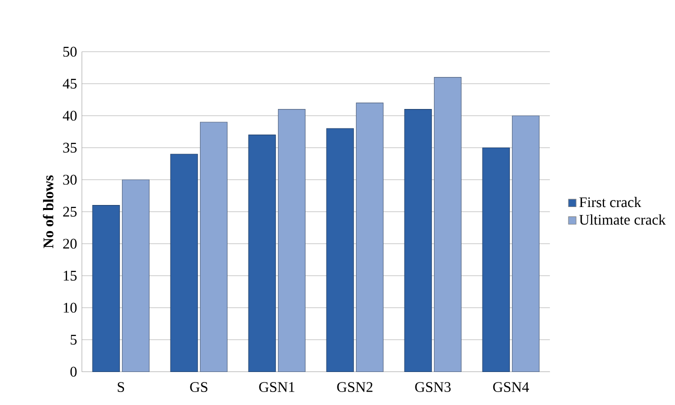  What do you see at coordinates (622, 219) in the screenshot?
I see `legend-label: Ultimate crack` at bounding box center [622, 219].